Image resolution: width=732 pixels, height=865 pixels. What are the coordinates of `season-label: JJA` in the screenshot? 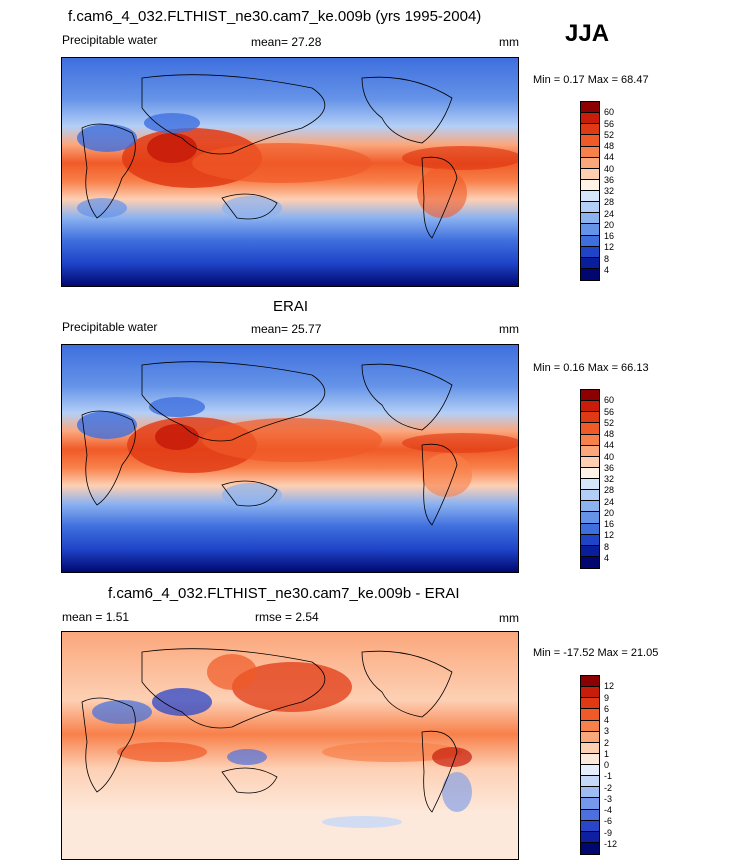 It's located at (587, 33).